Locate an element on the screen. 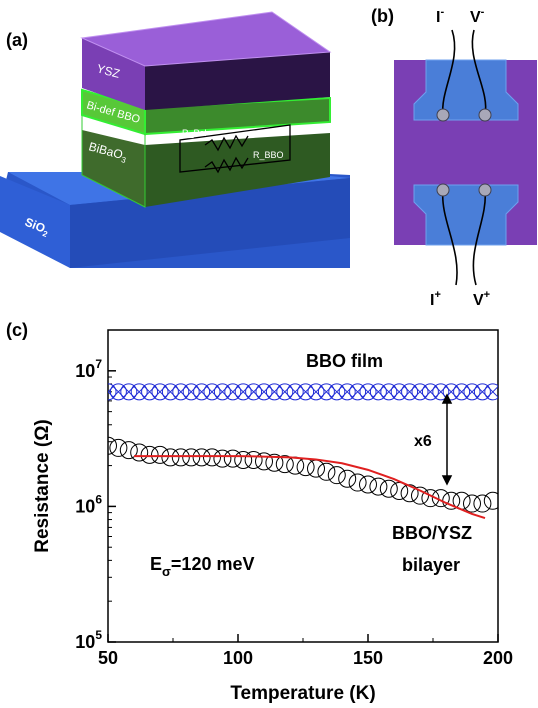 The height and width of the screenshot is (708, 538). panel-b: (b) I- V- I+ V+ is located at coordinates (454, 157).